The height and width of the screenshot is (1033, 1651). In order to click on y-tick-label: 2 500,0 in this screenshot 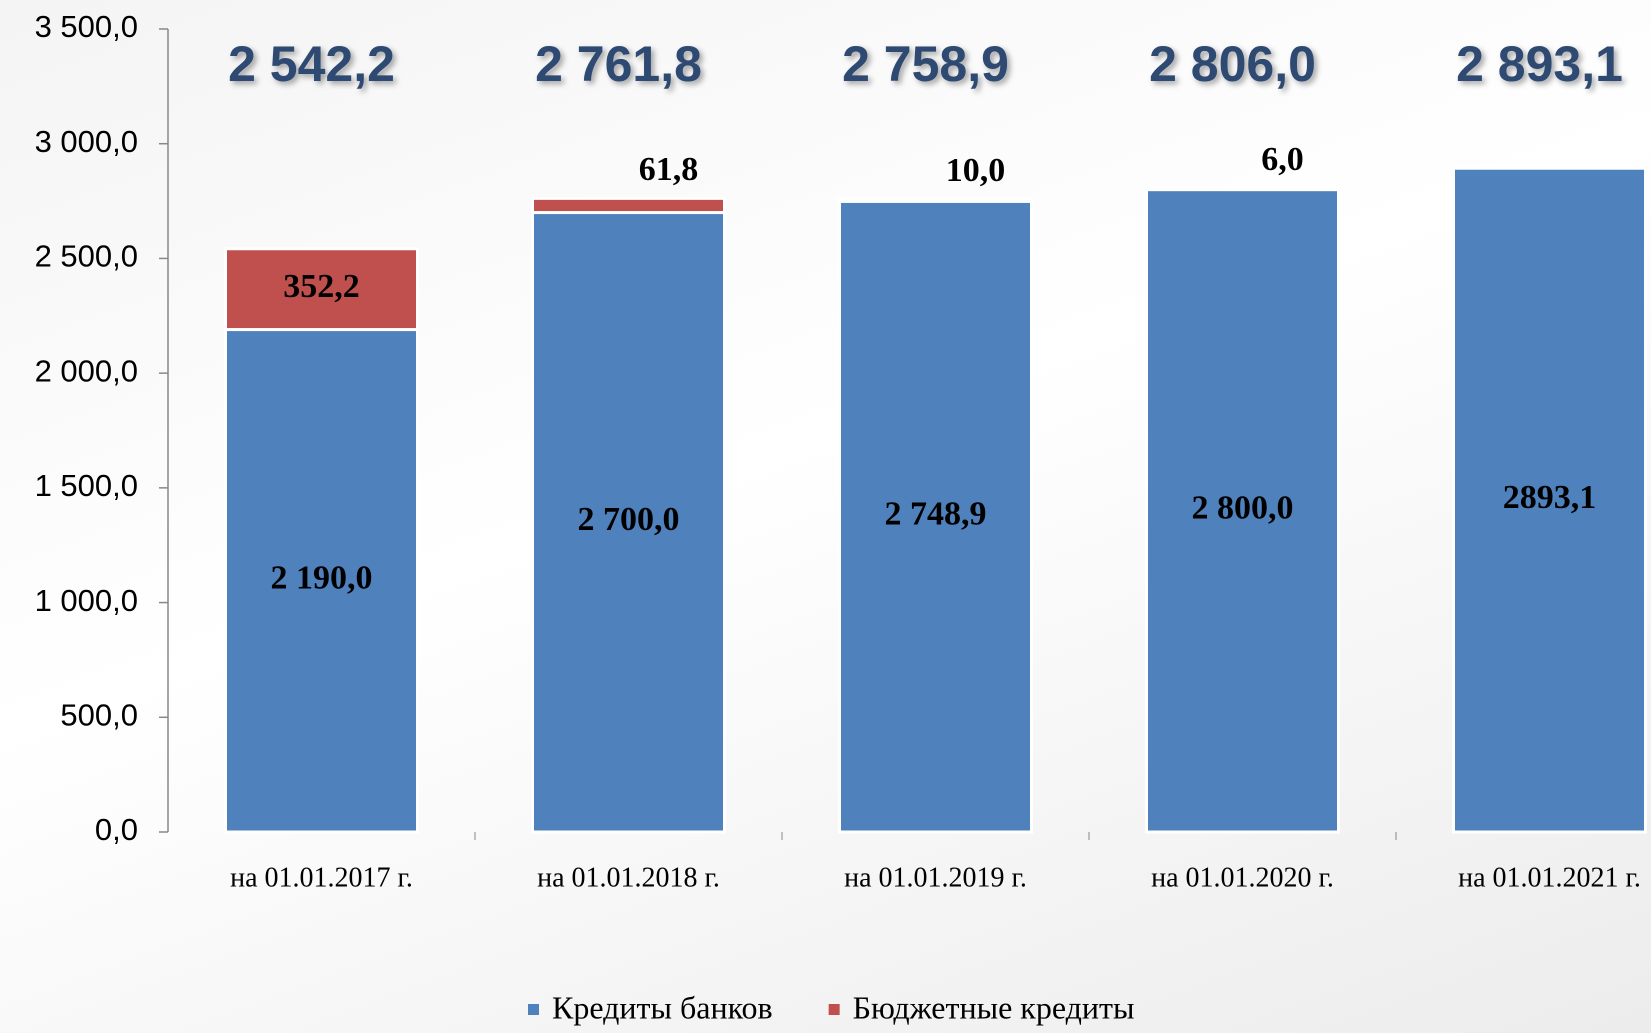, I will do `click(86, 256)`.